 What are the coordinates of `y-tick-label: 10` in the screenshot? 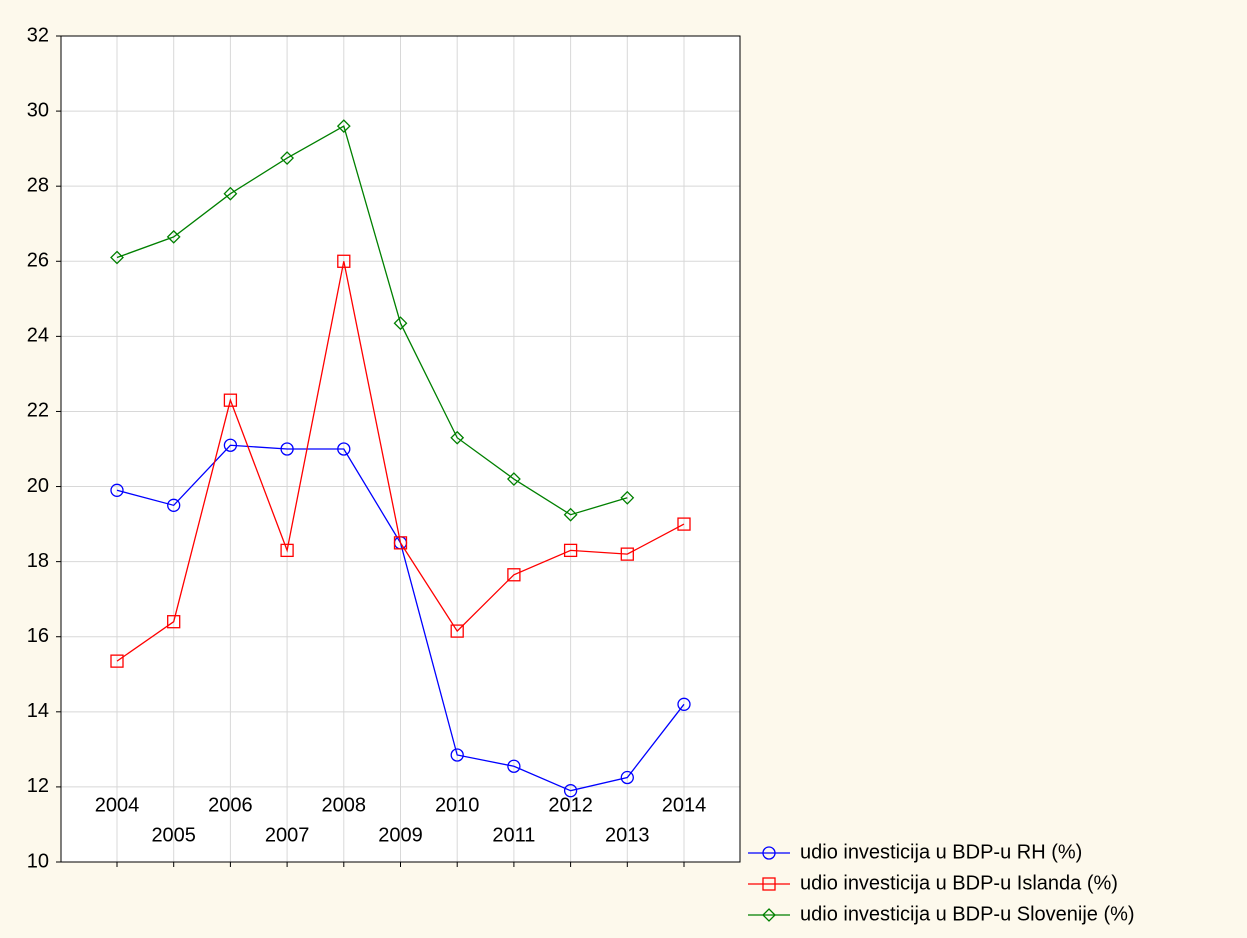 It's located at (38, 861).